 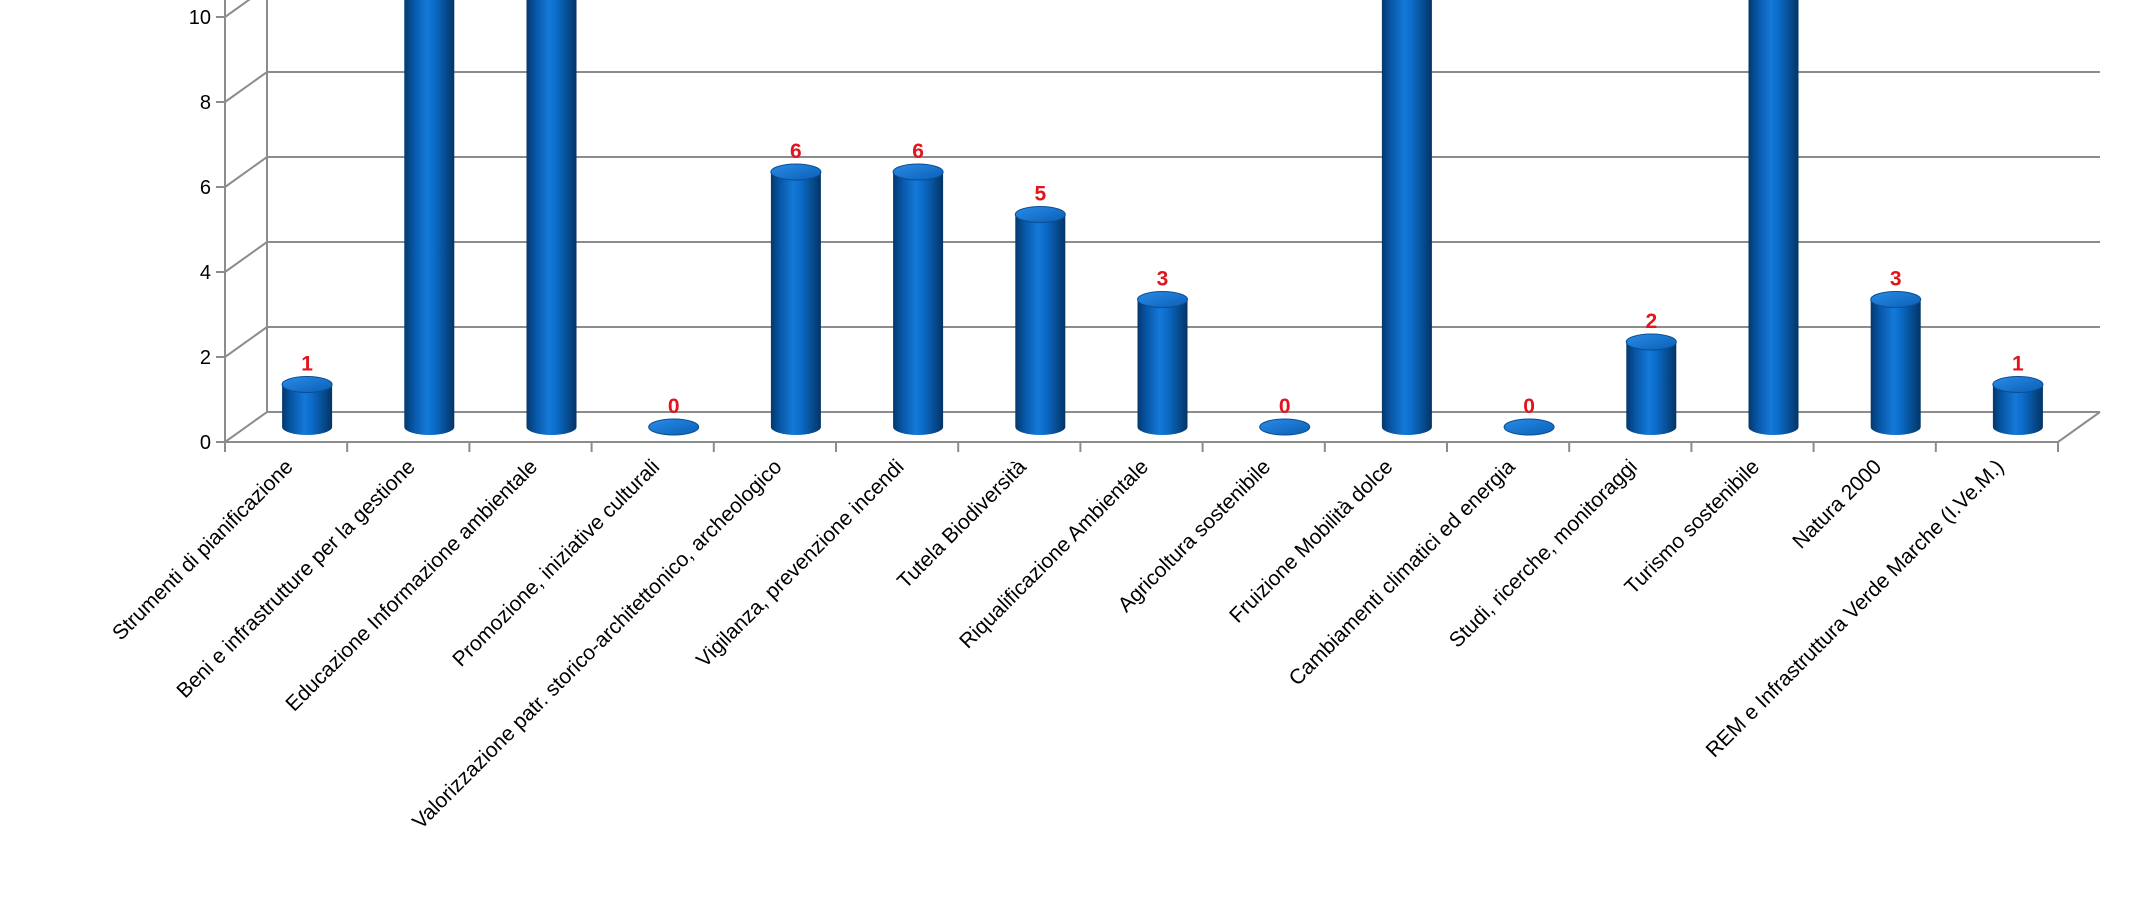 What do you see at coordinates (962, 524) in the screenshot?
I see `x-tick-label: Tutela Biodiversità` at bounding box center [962, 524].